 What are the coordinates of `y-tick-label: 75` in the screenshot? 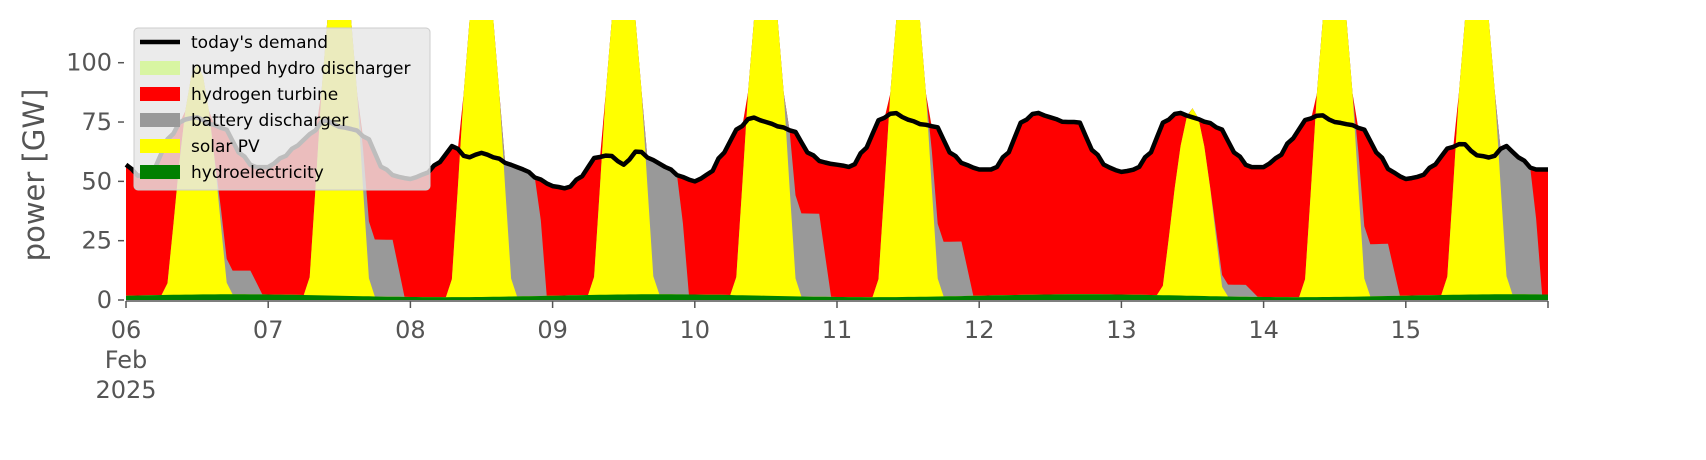 It's located at (96, 122).